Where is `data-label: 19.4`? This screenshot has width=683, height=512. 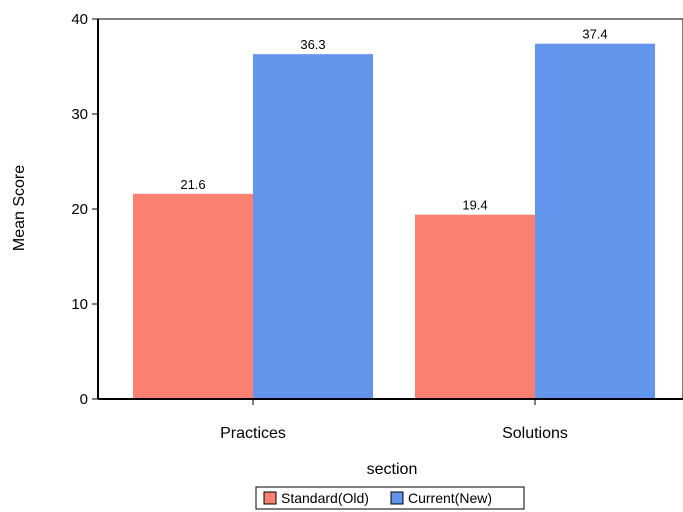
data-label: 19.4 is located at coordinates (474, 205).